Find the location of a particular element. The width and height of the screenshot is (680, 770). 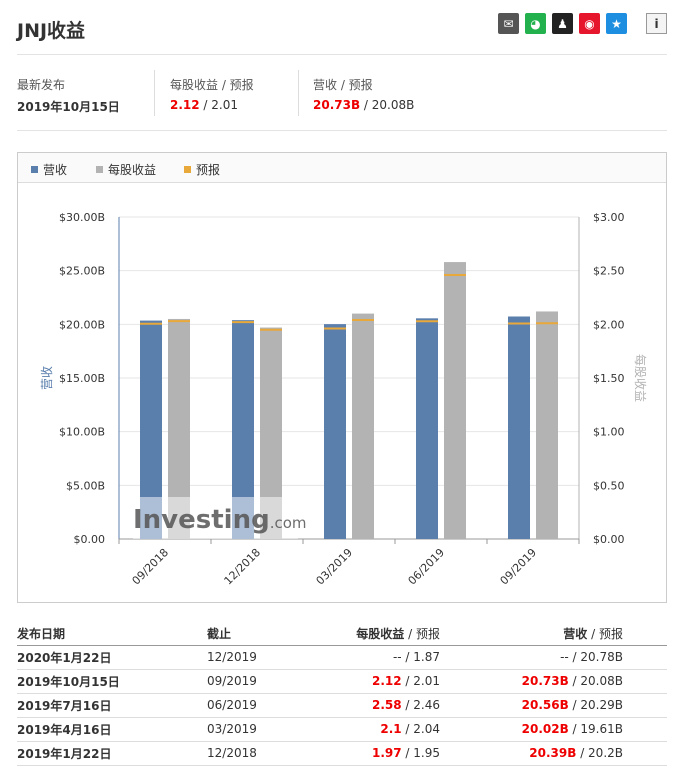

revenue-cell: 20.39B / 20.2B is located at coordinates (531, 753).